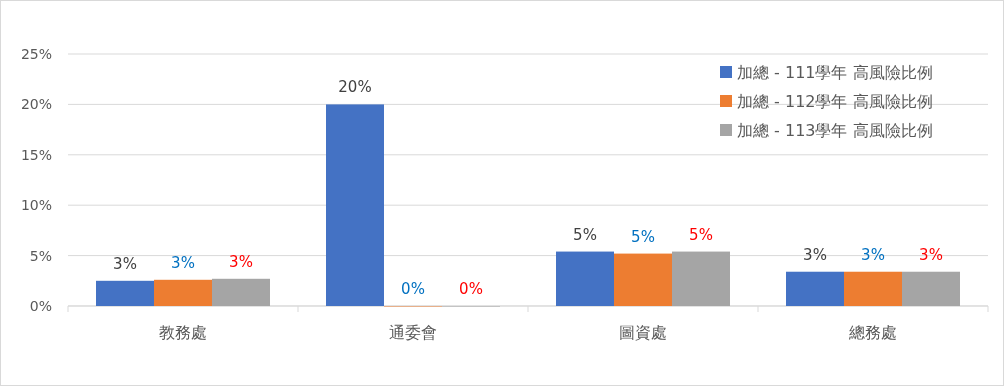 Image resolution: width=1004 pixels, height=386 pixels. I want to click on x-tick-label: 總務處, so click(872, 332).